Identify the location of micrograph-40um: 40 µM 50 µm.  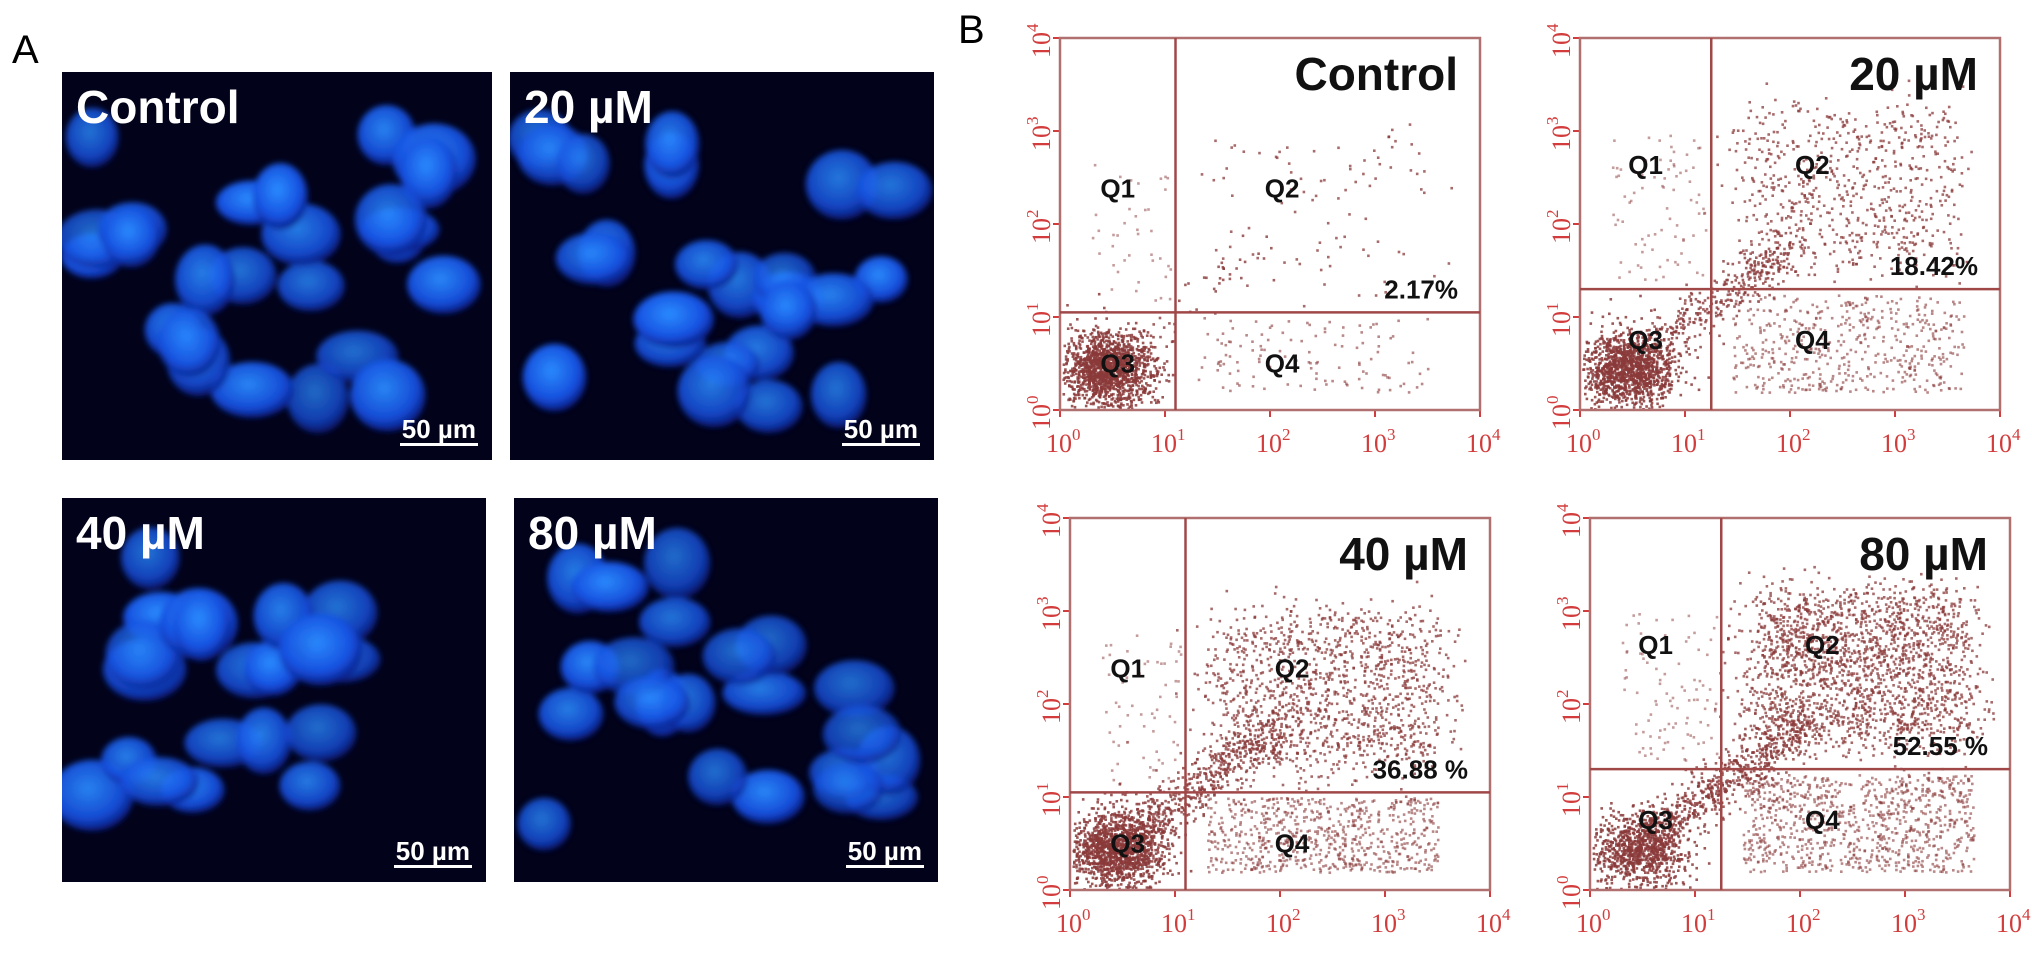
(274, 690).